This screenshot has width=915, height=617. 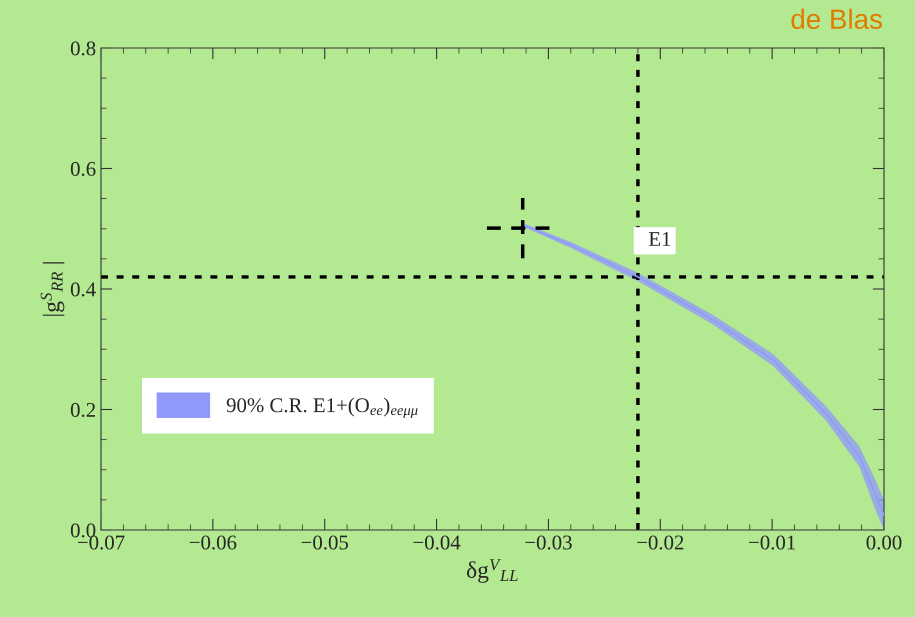 What do you see at coordinates (492, 571) in the screenshot?
I see `x-axis-title: δg$^{V}$$_{LL}$` at bounding box center [492, 571].